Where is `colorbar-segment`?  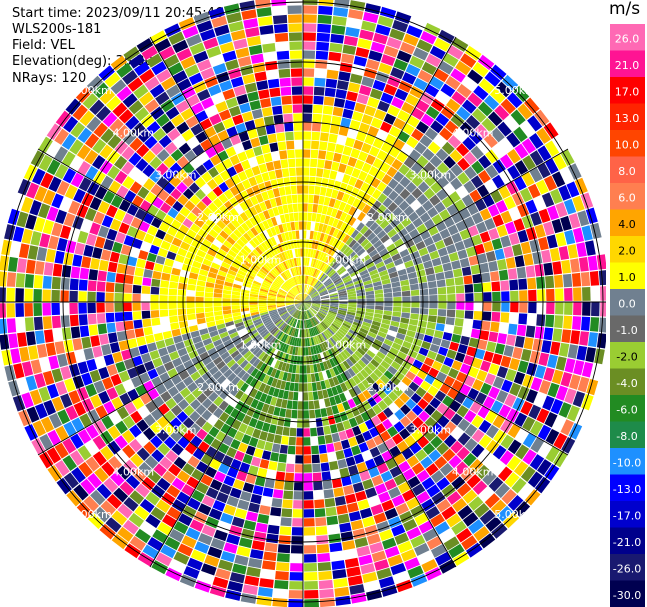 colorbar-segment is located at coordinates (627, 593).